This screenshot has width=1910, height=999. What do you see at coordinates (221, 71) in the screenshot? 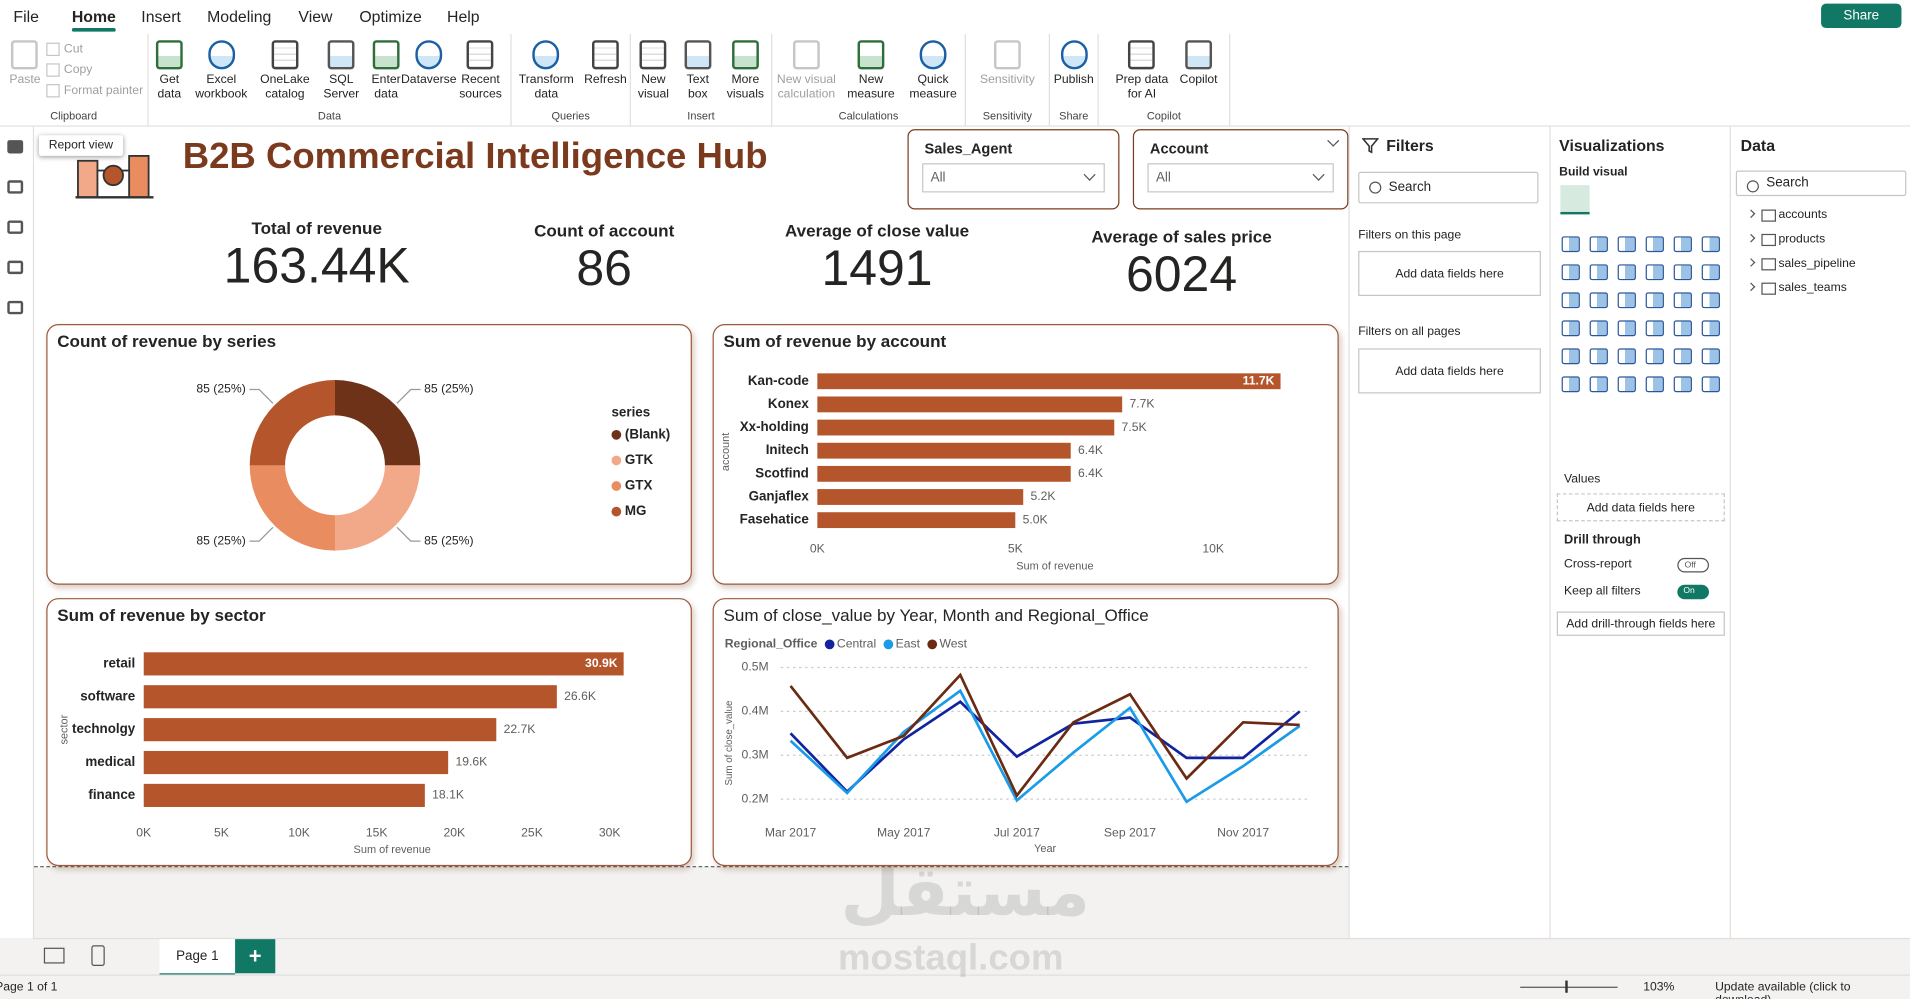
I see `ribbon-button: Excel workbook` at bounding box center [221, 71].